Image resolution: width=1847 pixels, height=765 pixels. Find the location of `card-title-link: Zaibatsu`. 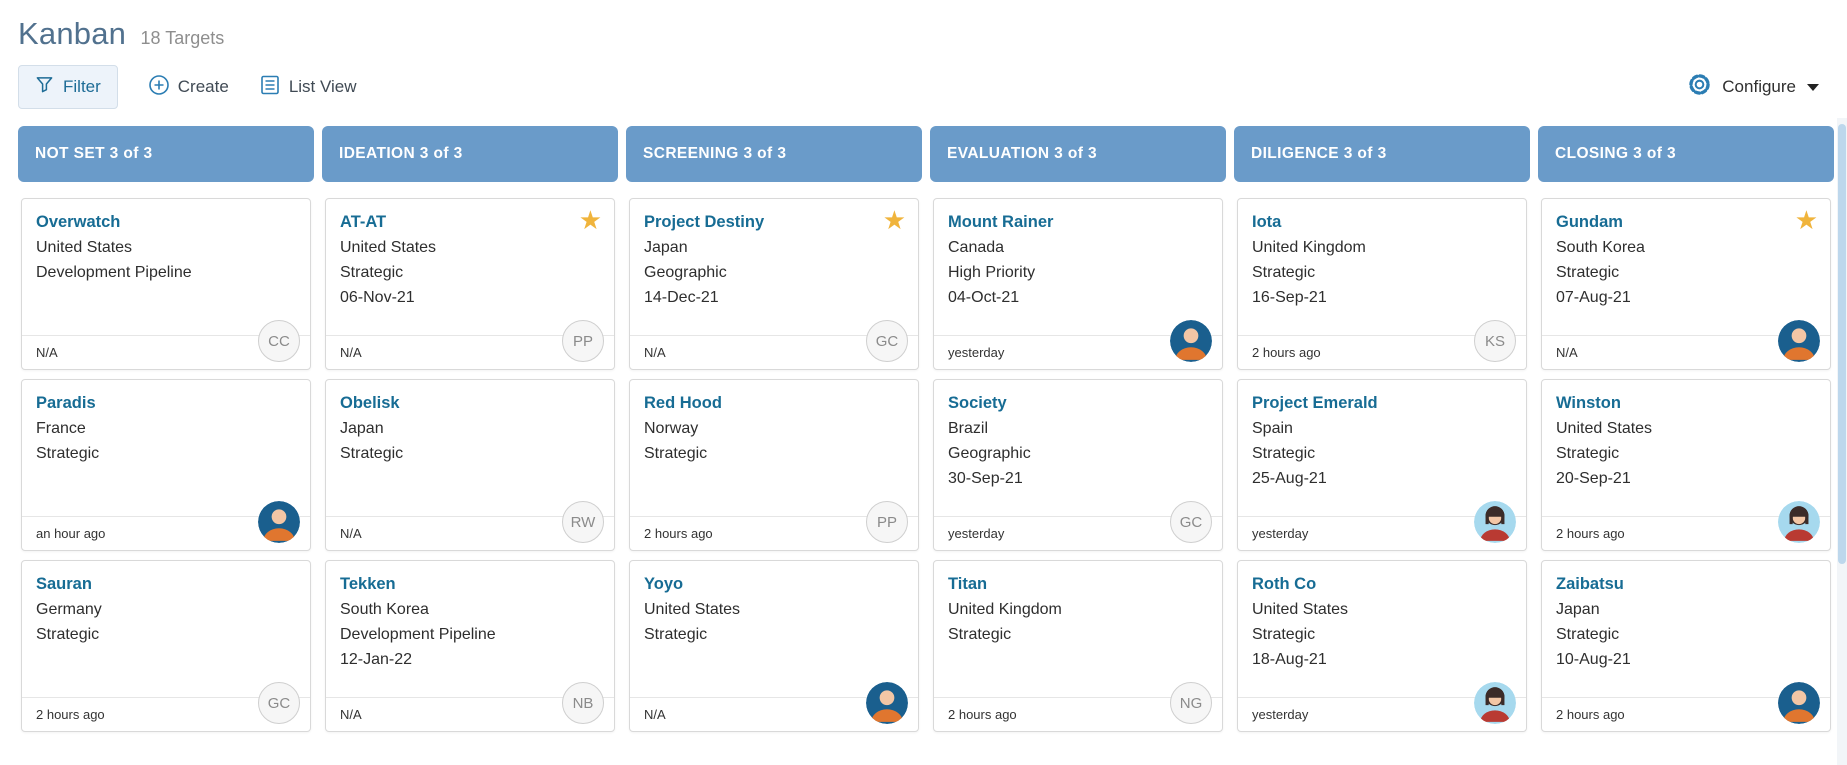

card-title-link: Zaibatsu is located at coordinates (1590, 584).